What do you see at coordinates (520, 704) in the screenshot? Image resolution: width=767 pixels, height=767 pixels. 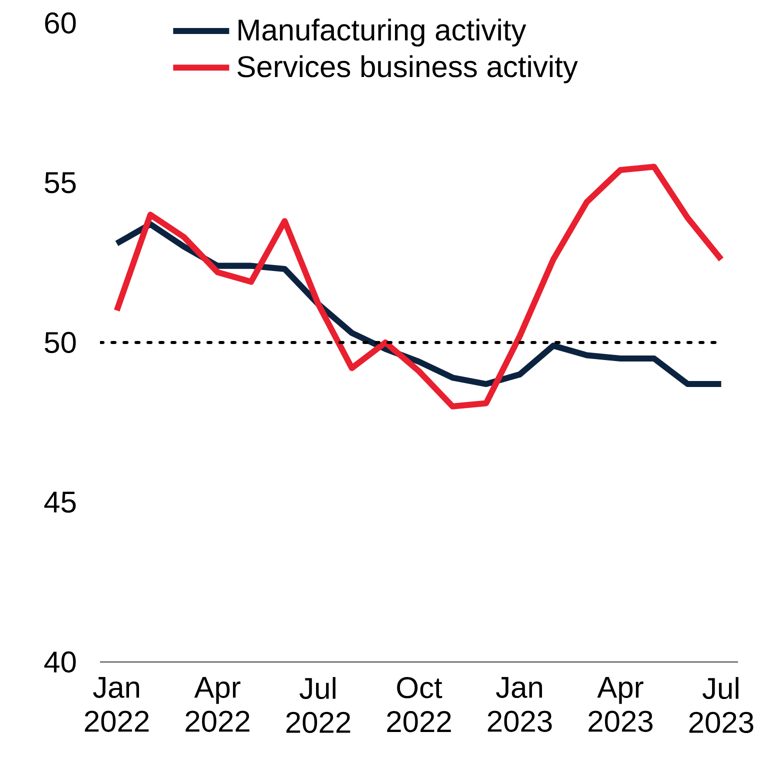 I see `x-tick-label: Jan 2023` at bounding box center [520, 704].